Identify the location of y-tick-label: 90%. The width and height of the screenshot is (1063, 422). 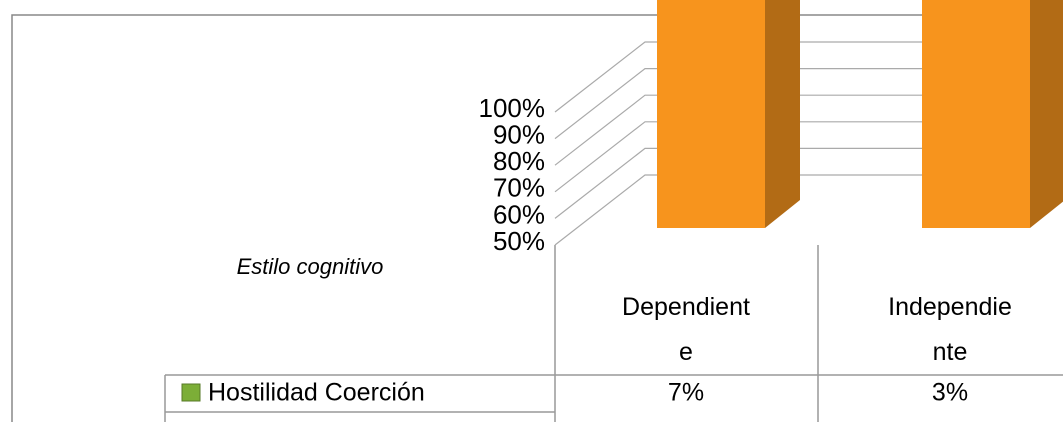
(519, 134).